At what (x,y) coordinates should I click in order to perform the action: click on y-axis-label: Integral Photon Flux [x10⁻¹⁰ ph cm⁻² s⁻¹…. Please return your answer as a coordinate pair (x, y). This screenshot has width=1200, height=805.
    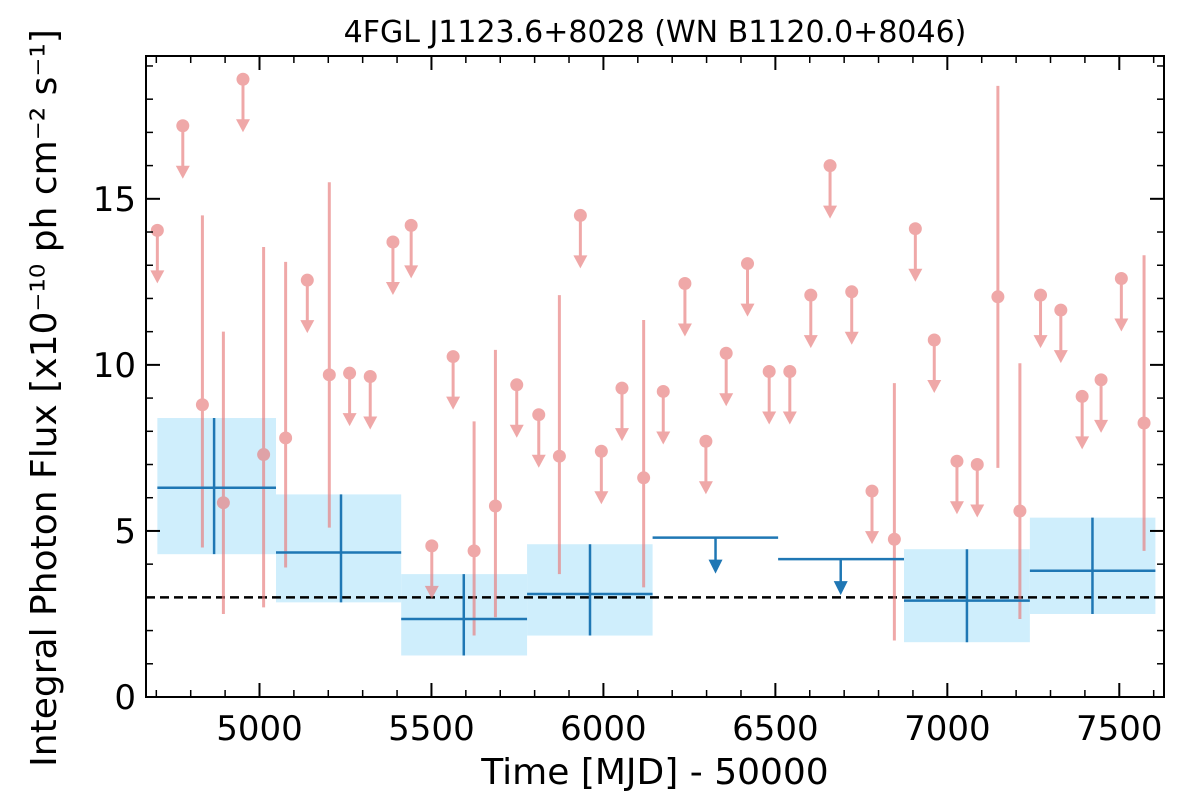
    Looking at the image, I should click on (44, 398).